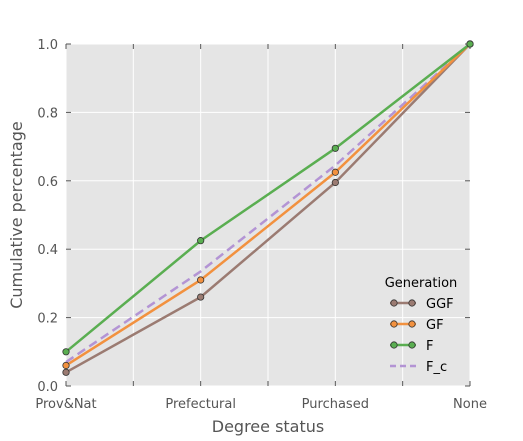 This screenshot has width=523, height=441. I want to click on x-tick-label: Purchased, so click(335, 404).